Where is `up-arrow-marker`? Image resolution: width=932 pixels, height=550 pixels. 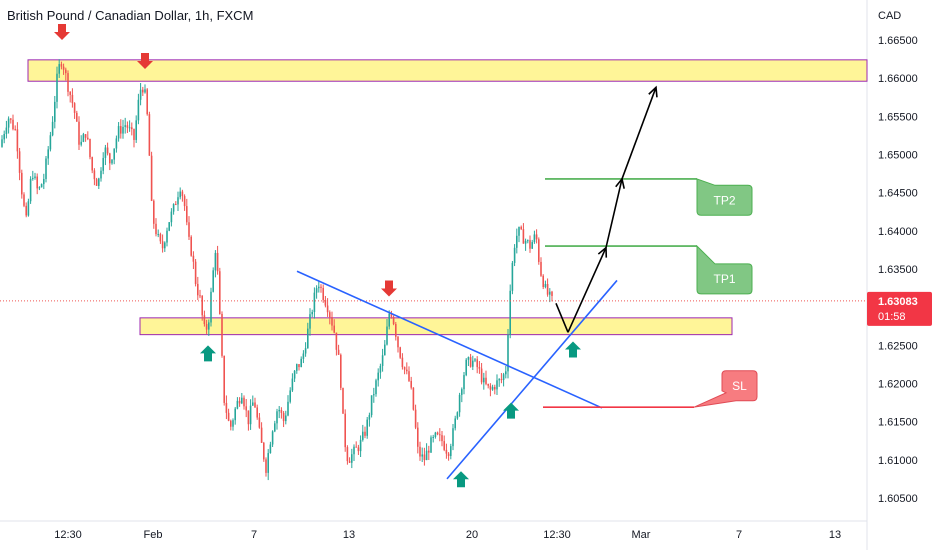 up-arrow-marker is located at coordinates (208, 353).